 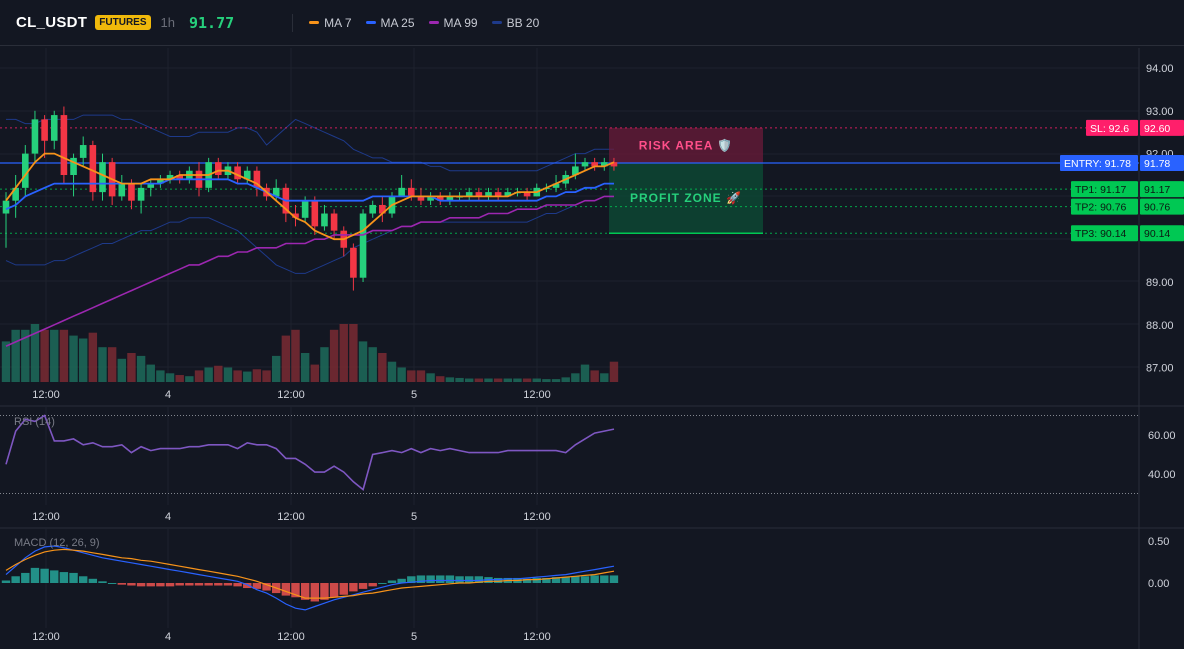 What do you see at coordinates (314, 22) in the screenshot?
I see `legend-swatch` at bounding box center [314, 22].